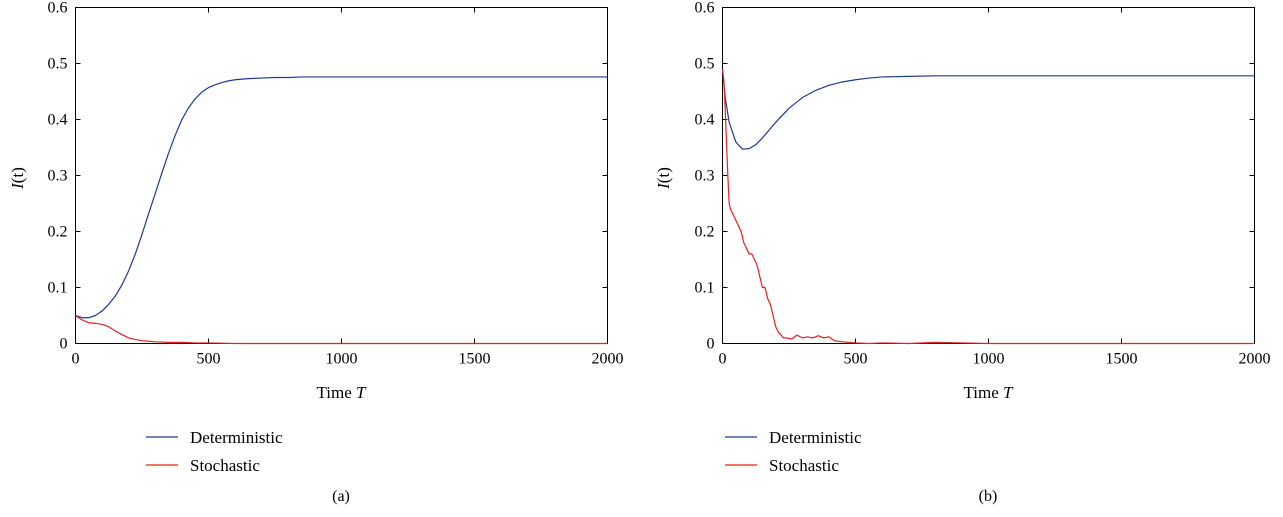  I want to click on panel-b-x-axis-label: Time T, so click(989, 392).